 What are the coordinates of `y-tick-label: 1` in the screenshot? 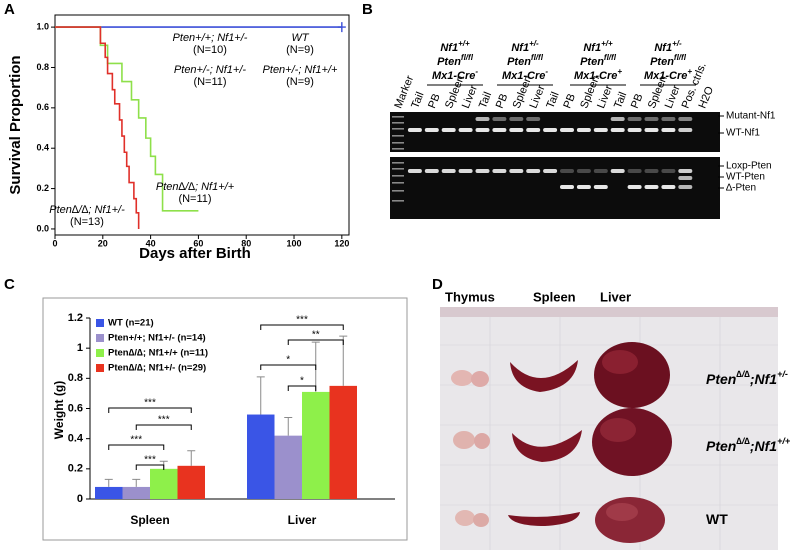 It's located at (80, 348).